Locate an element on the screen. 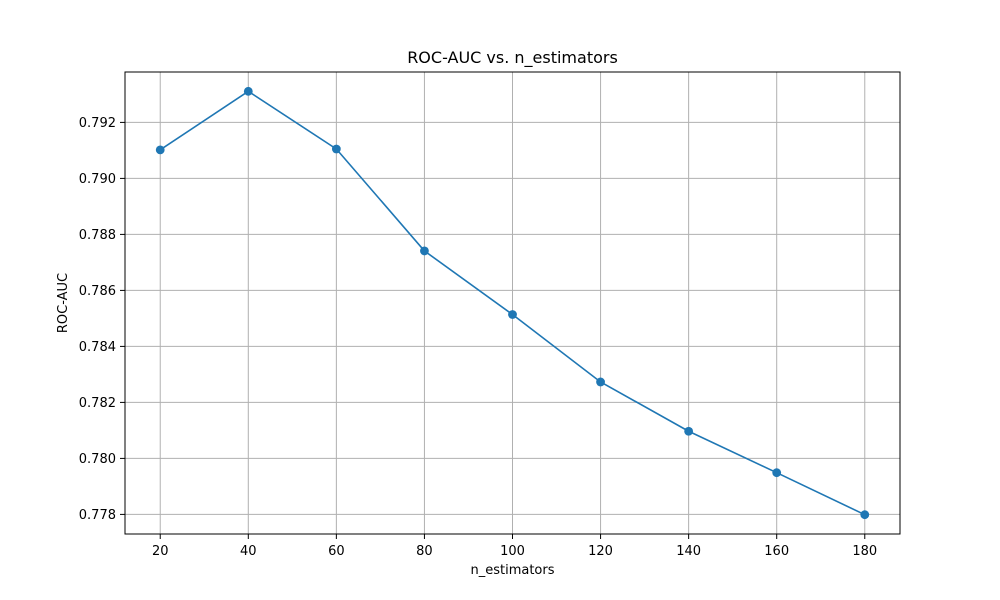 Image resolution: width=1000 pixels, height=600 pixels. x-tick-label: 80 is located at coordinates (424, 551).